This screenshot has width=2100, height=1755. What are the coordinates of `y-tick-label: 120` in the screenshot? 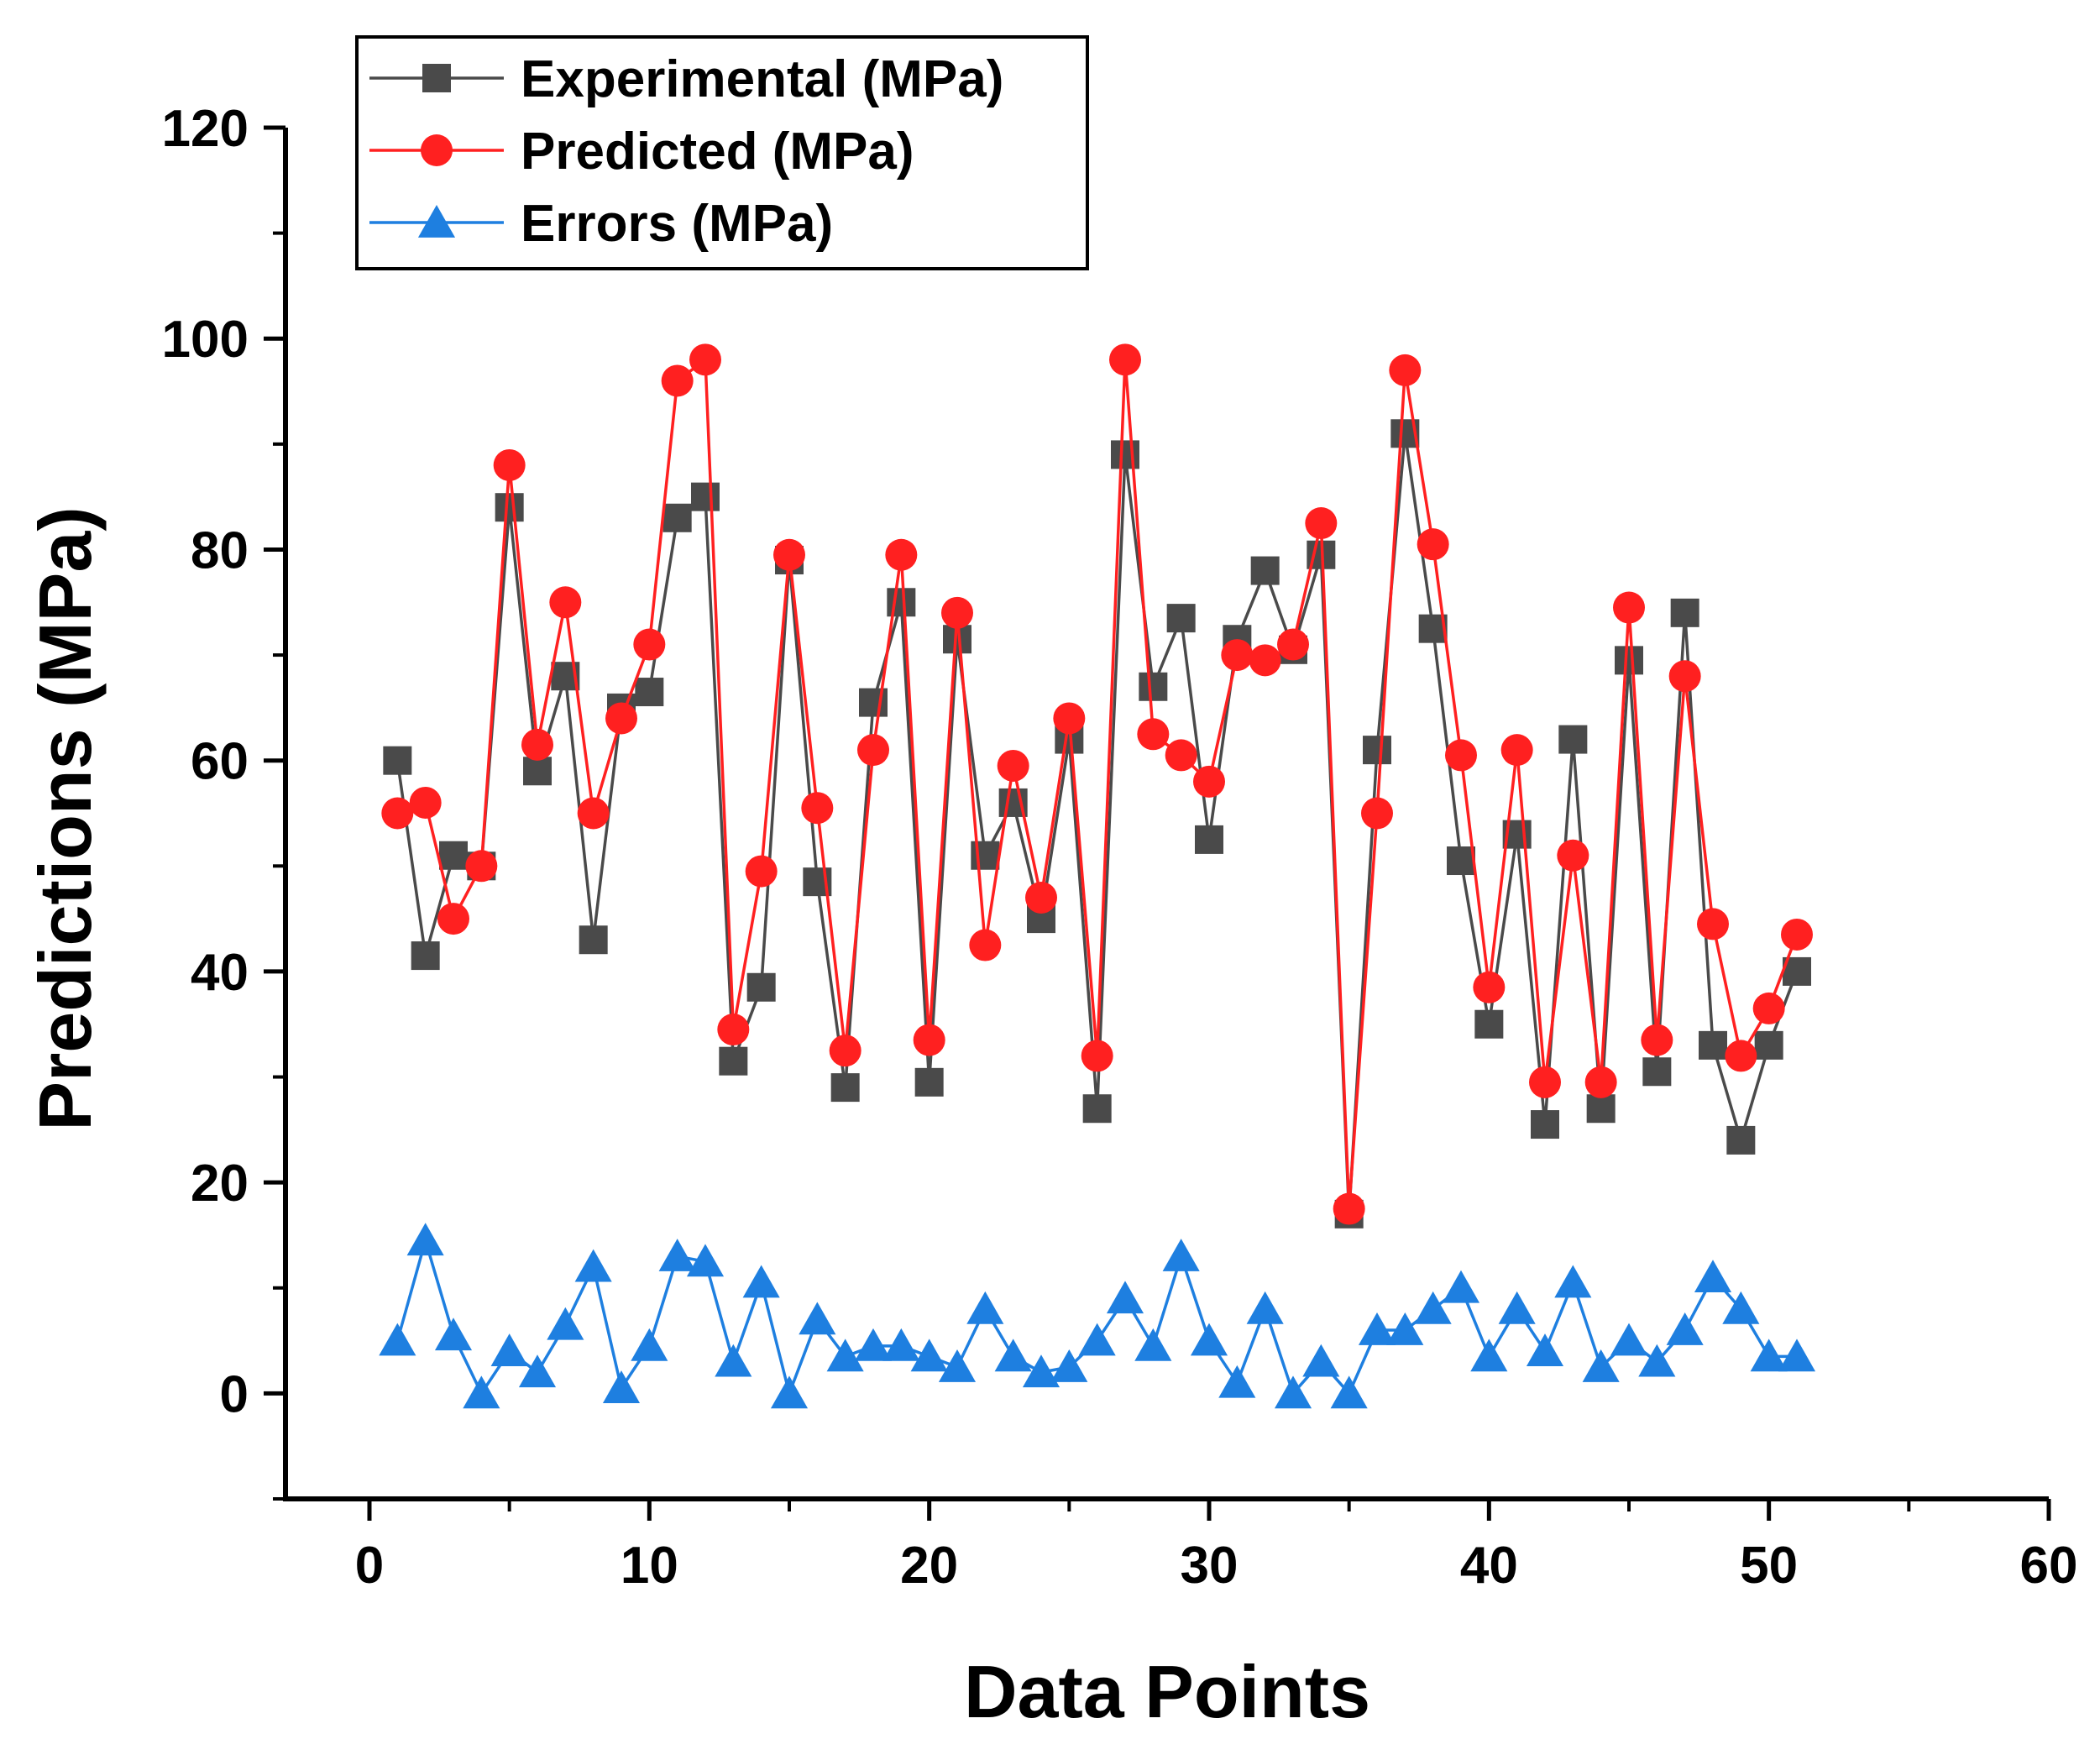 It's located at (205, 129).